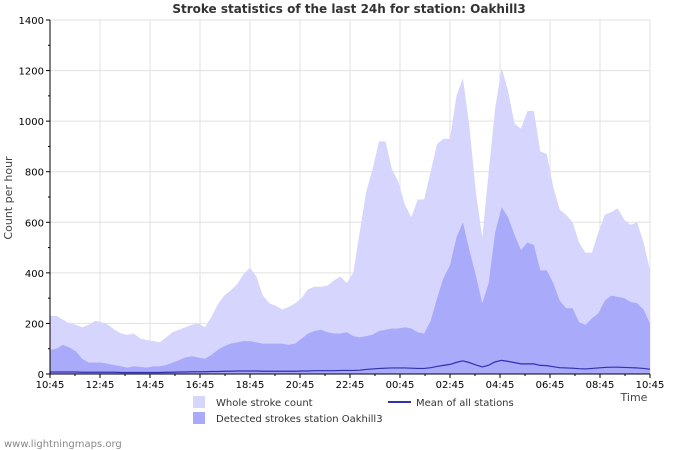  I want to click on x-tick-label: 06:45, so click(550, 385).